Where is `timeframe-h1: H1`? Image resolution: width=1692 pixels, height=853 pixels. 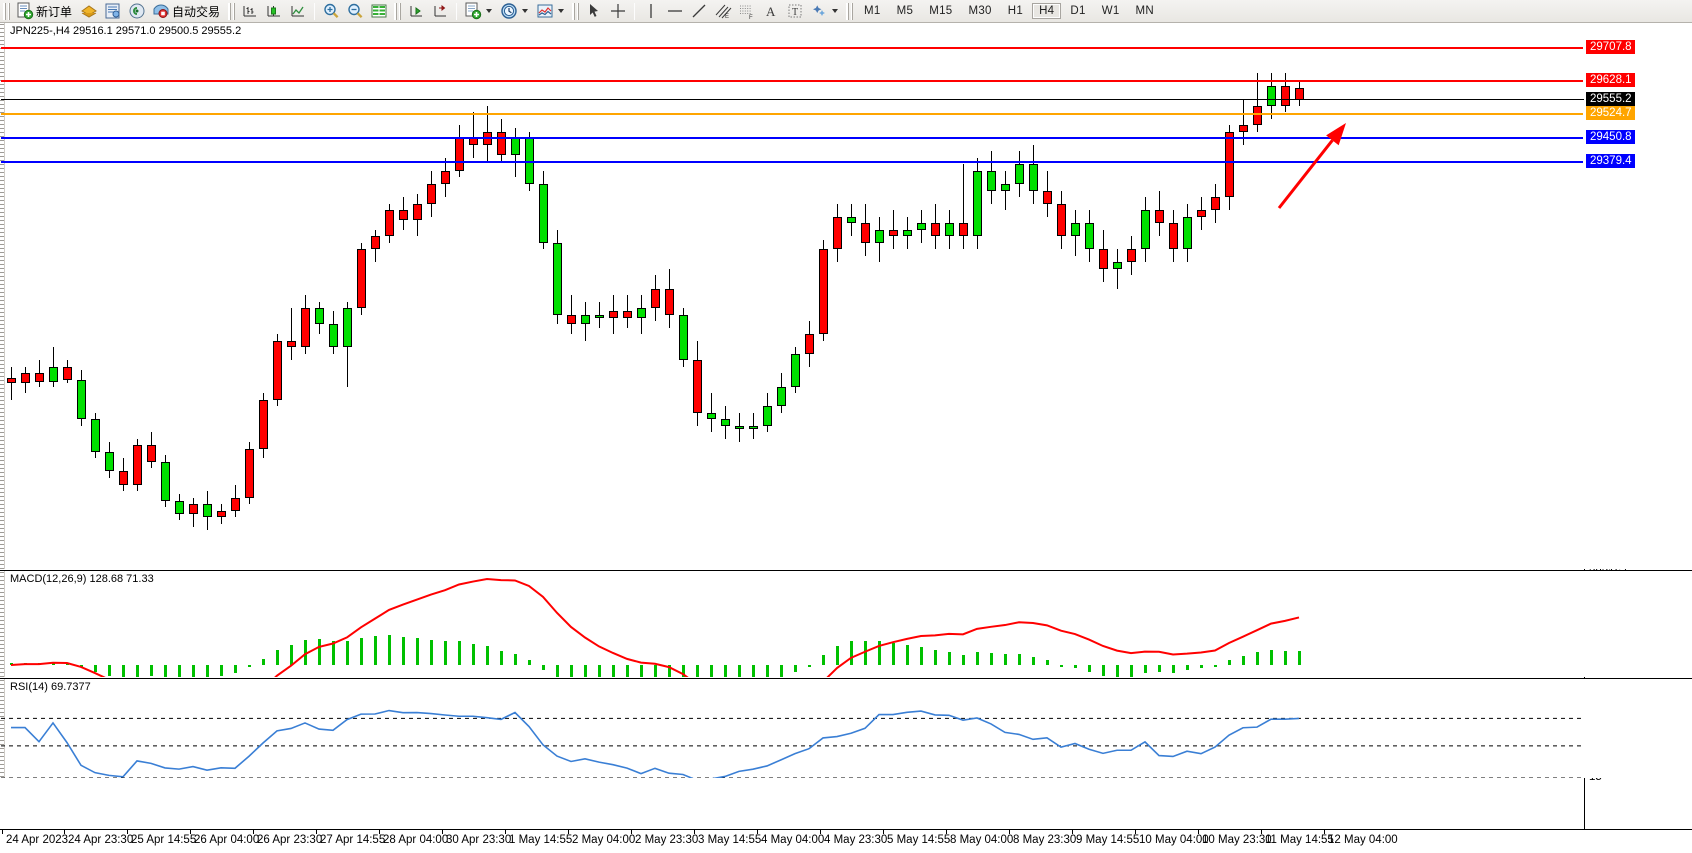
timeframe-h1: H1 is located at coordinates (1015, 11).